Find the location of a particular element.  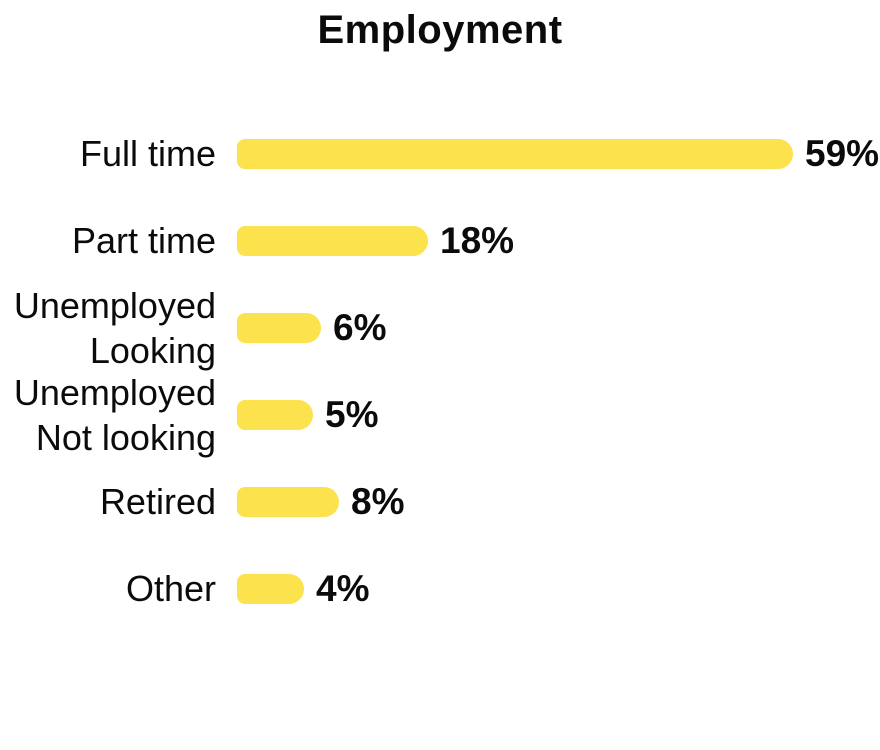

bar-unemployed-looking is located at coordinates (279, 327).